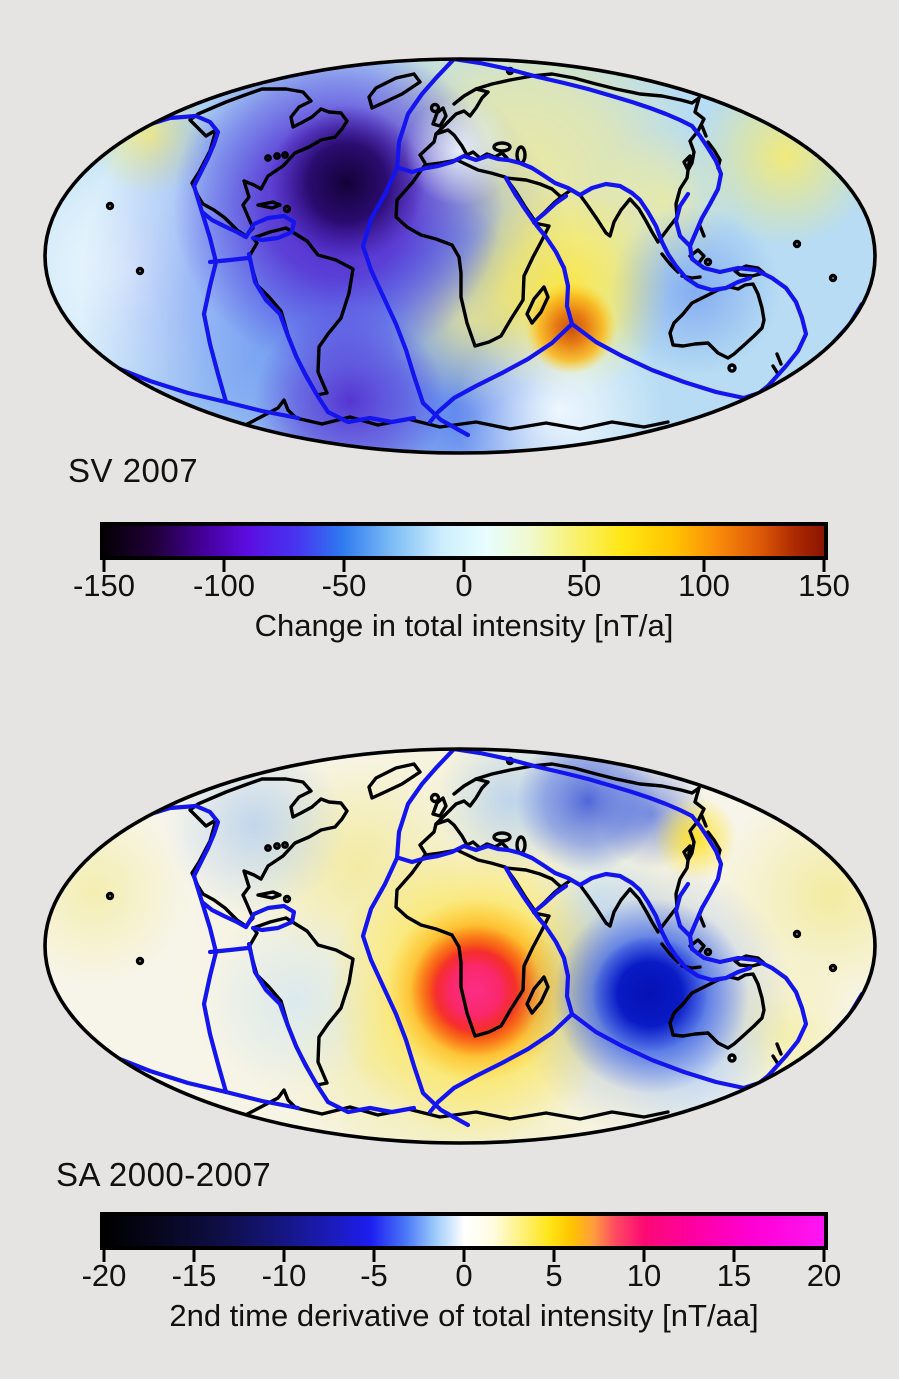  What do you see at coordinates (824, 1275) in the screenshot?
I see `colorbar-tick-label: 20` at bounding box center [824, 1275].